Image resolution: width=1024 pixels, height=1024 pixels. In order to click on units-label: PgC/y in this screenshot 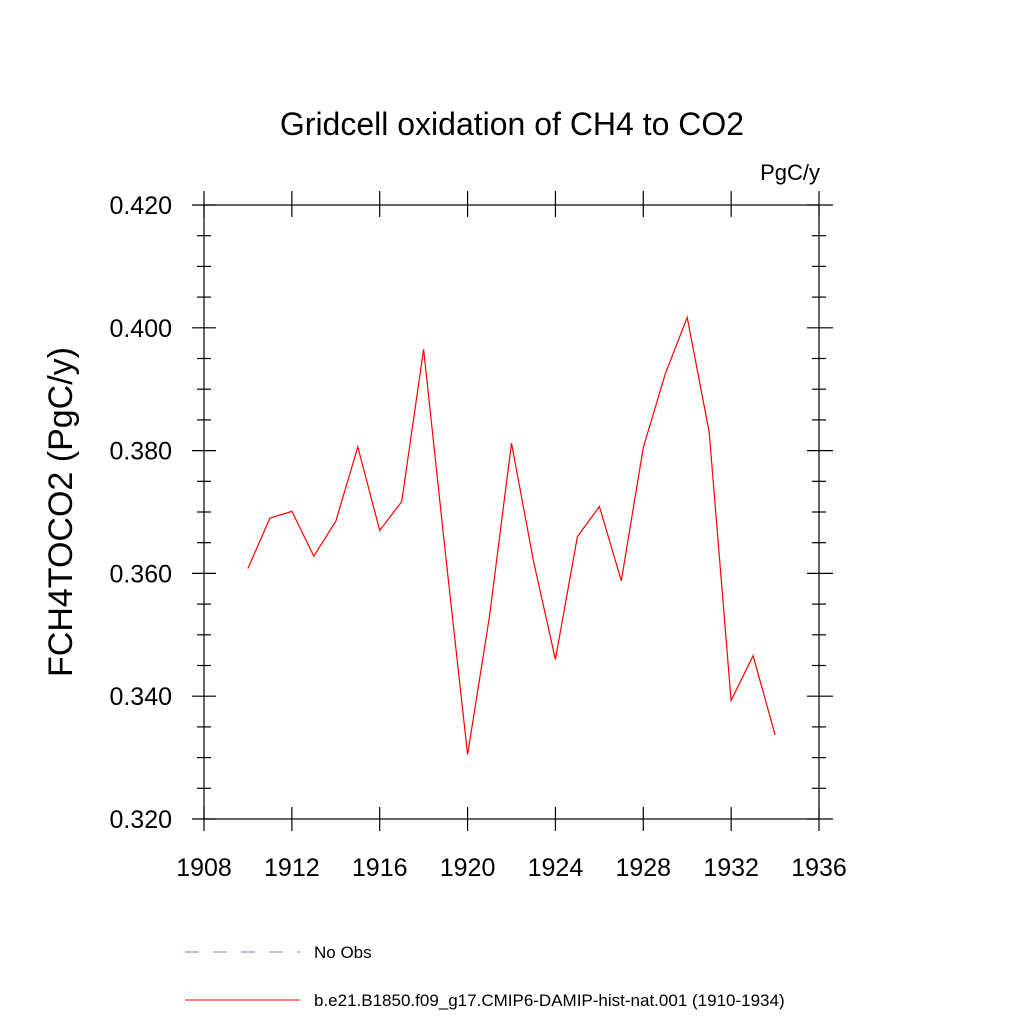, I will do `click(790, 172)`.